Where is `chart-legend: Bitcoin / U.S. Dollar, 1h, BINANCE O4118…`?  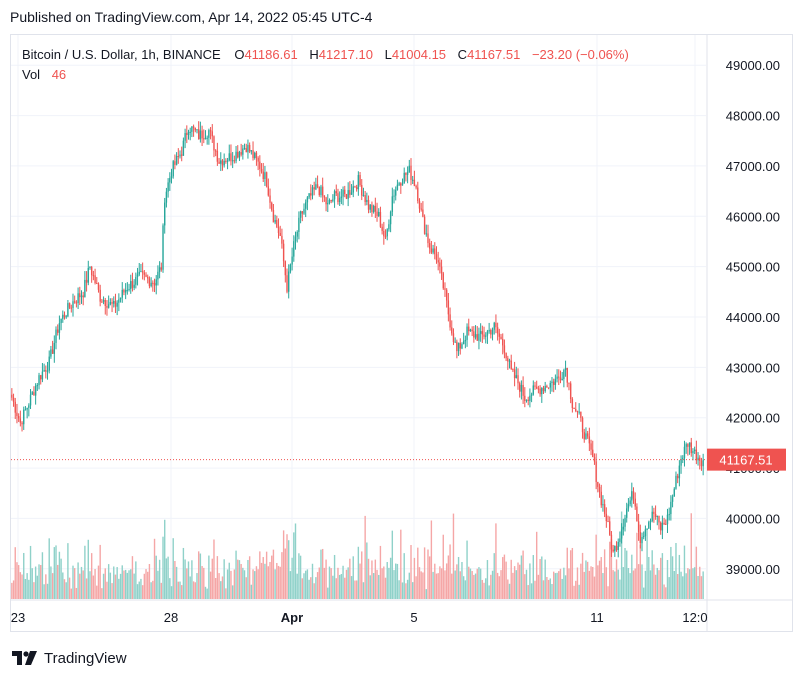
chart-legend: Bitcoin / U.S. Dollar, 1h, BINANCE O4118… is located at coordinates (325, 65).